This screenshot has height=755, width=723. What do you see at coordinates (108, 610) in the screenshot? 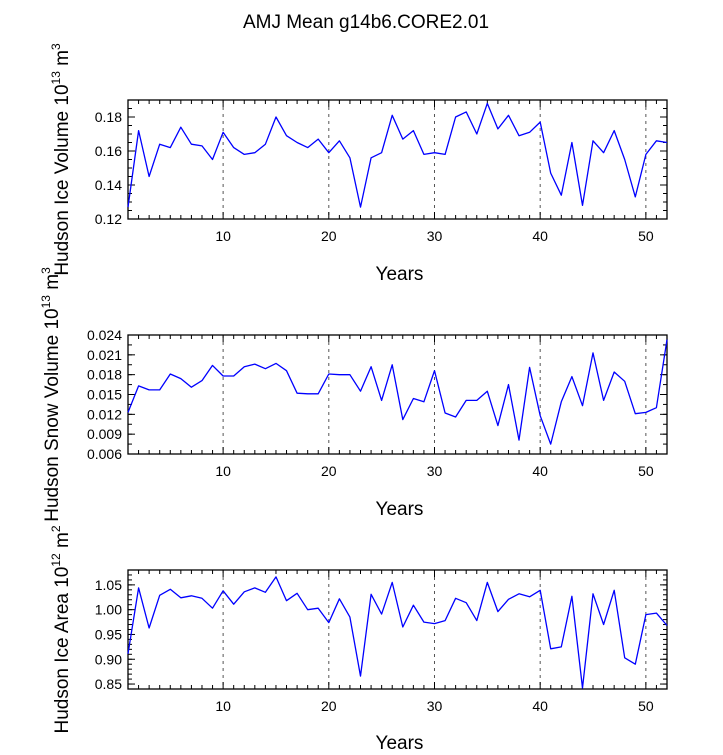
I see `y-tick-label: 1.00` at bounding box center [108, 610].